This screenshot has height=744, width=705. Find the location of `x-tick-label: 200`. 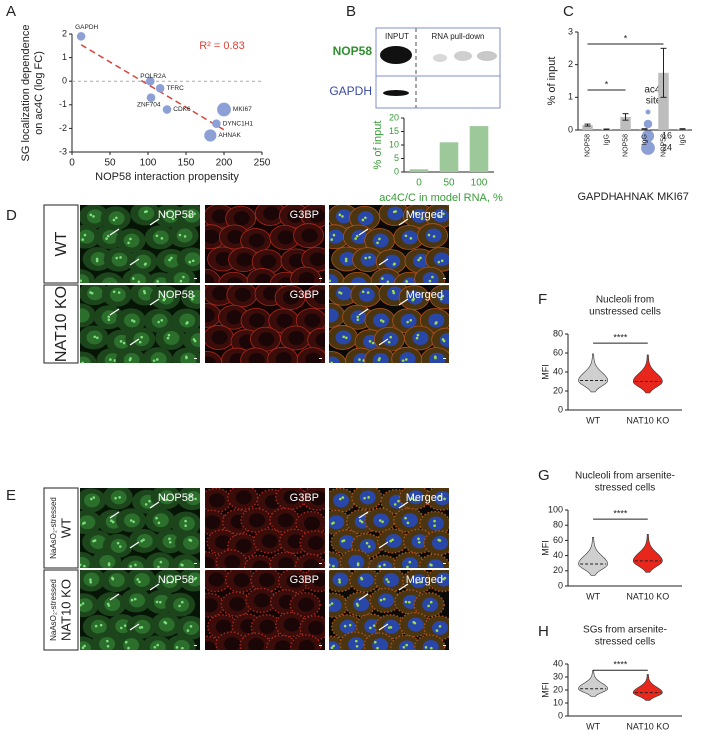

x-tick-label: 200 is located at coordinates (224, 163).